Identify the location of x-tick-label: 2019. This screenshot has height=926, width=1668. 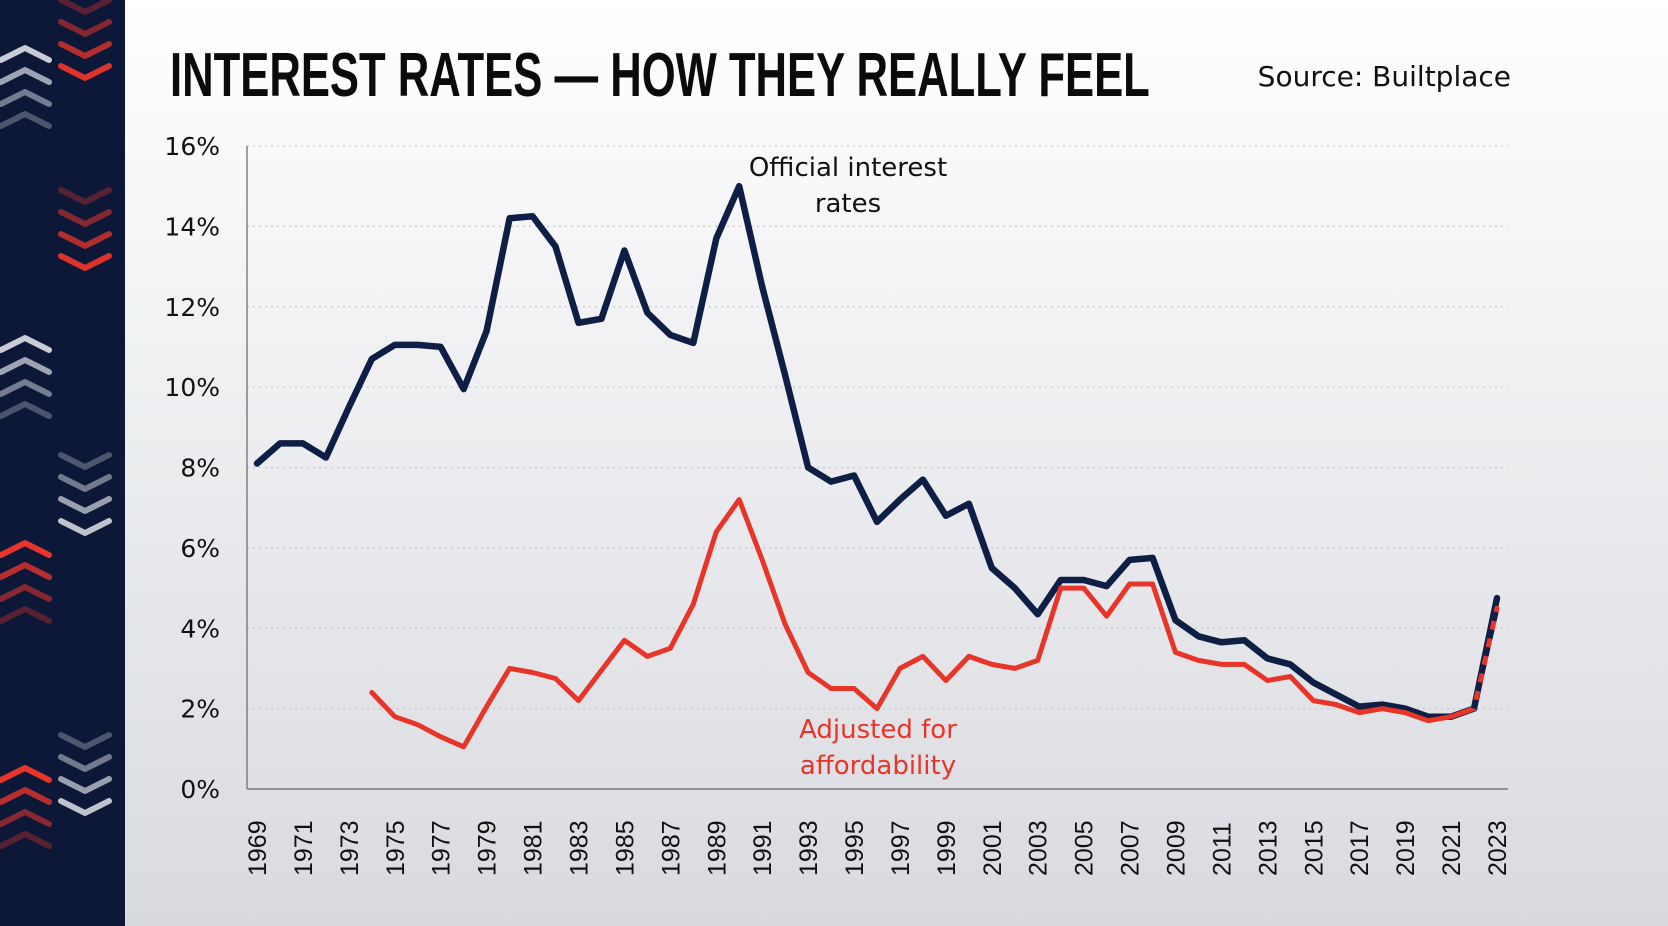
(1406, 848).